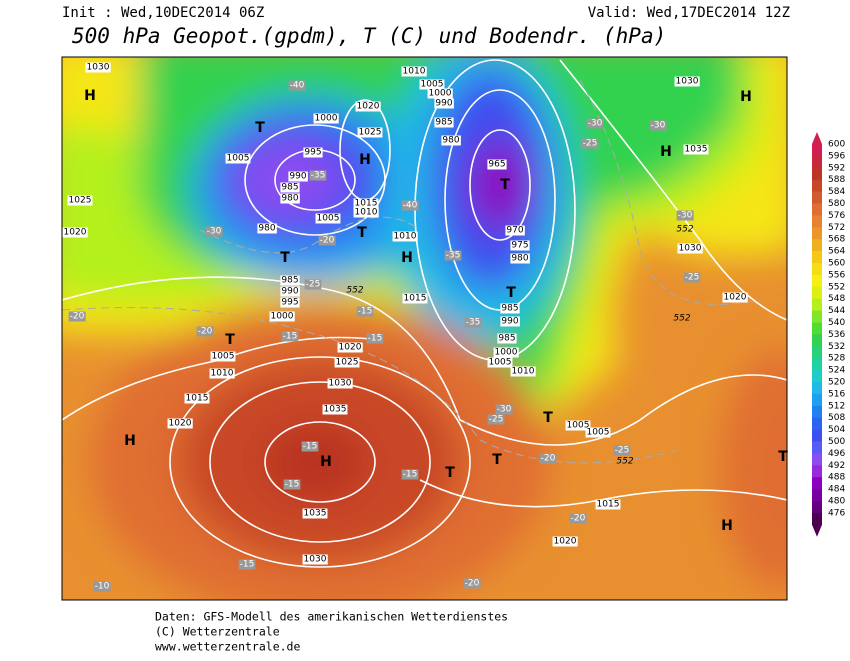 The width and height of the screenshot is (850, 661). I want to click on colorbar-label: 548, so click(836, 299).